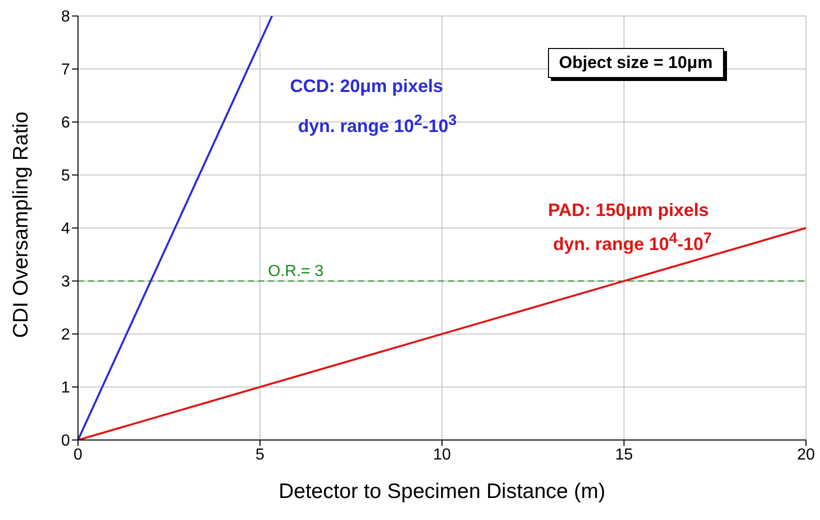 The width and height of the screenshot is (820, 520). What do you see at coordinates (806, 455) in the screenshot?
I see `x-tick-label: 20` at bounding box center [806, 455].